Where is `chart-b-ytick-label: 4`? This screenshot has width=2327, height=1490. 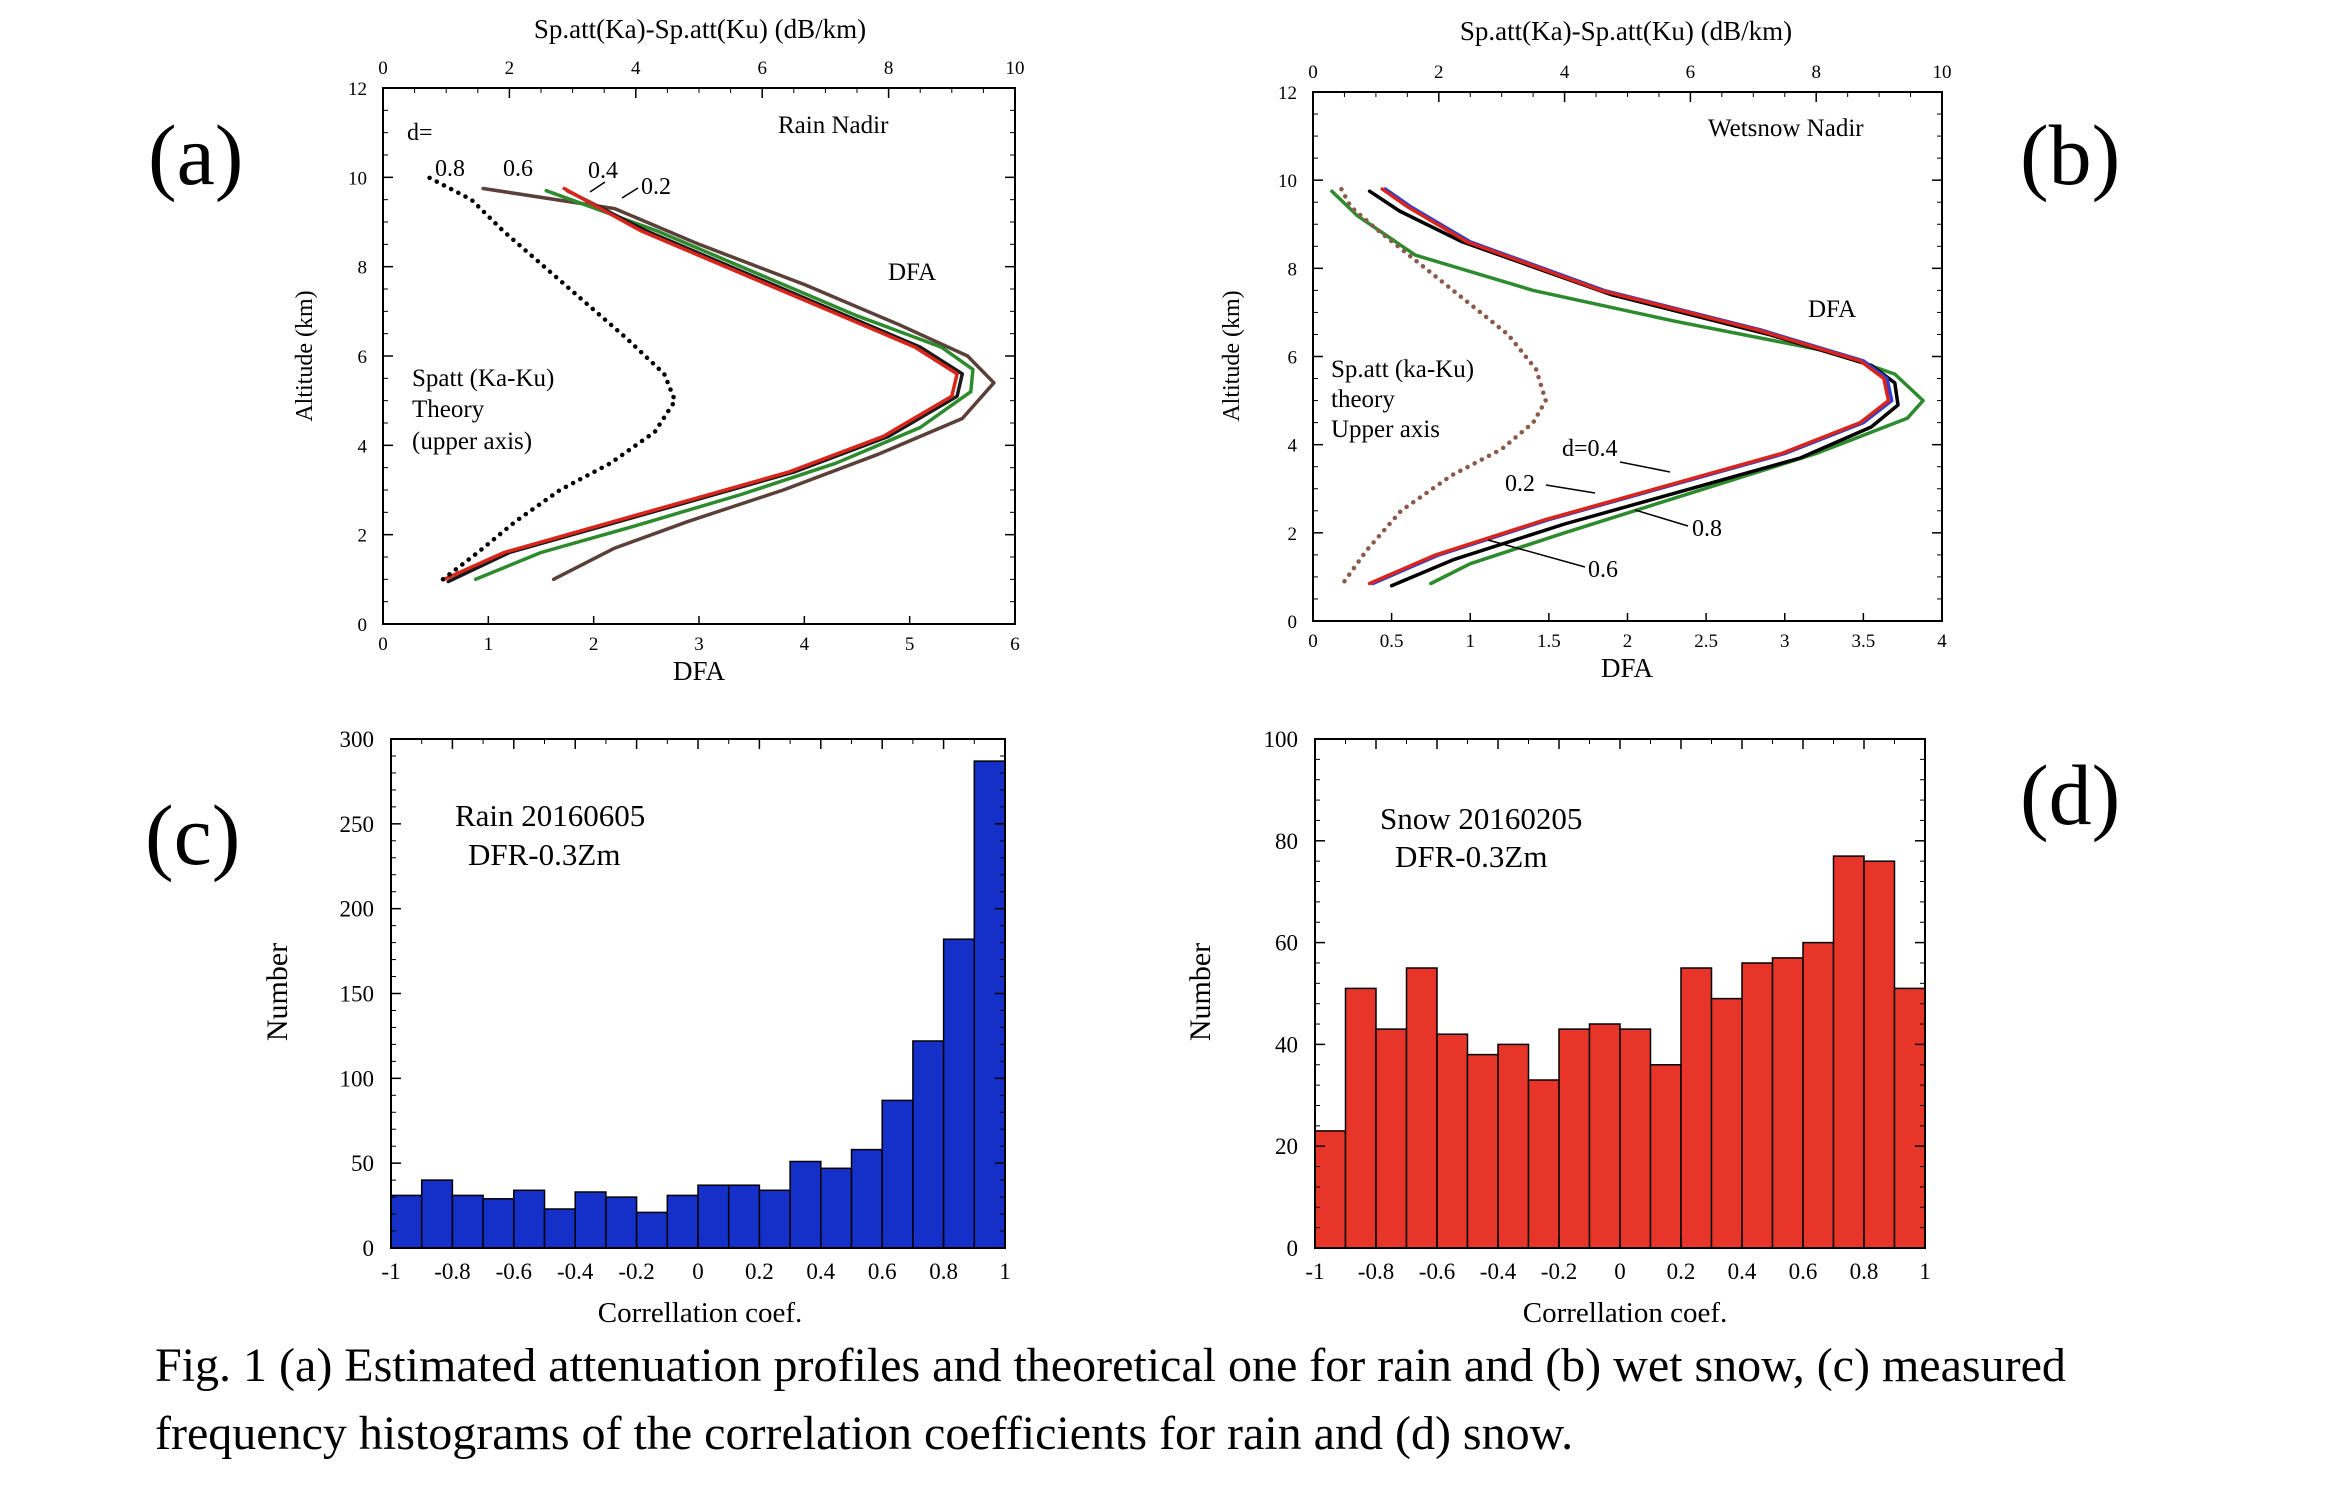 chart-b-ytick-label: 4 is located at coordinates (1293, 446).